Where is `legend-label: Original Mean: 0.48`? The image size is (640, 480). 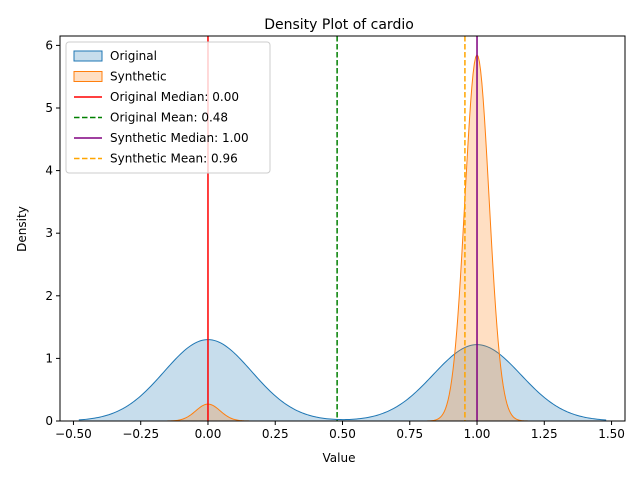
legend-label: Original Mean: 0.48 is located at coordinates (169, 118).